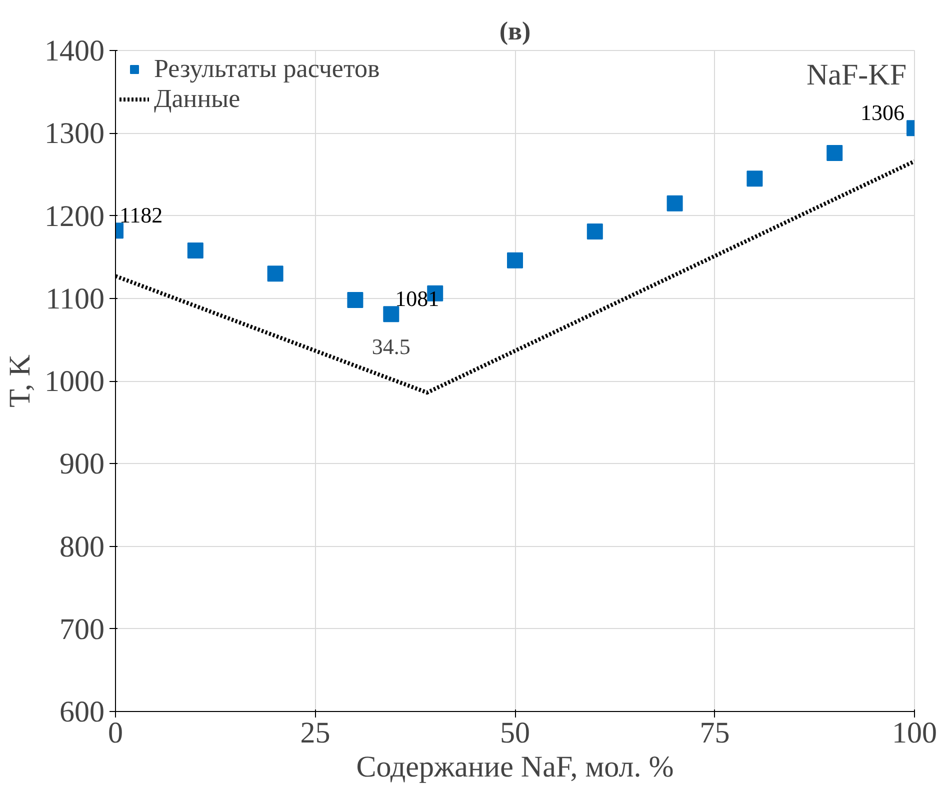 This screenshot has width=944, height=801. Describe the element at coordinates (74, 51) in the screenshot. I see `y-tick-label: 1400` at that location.